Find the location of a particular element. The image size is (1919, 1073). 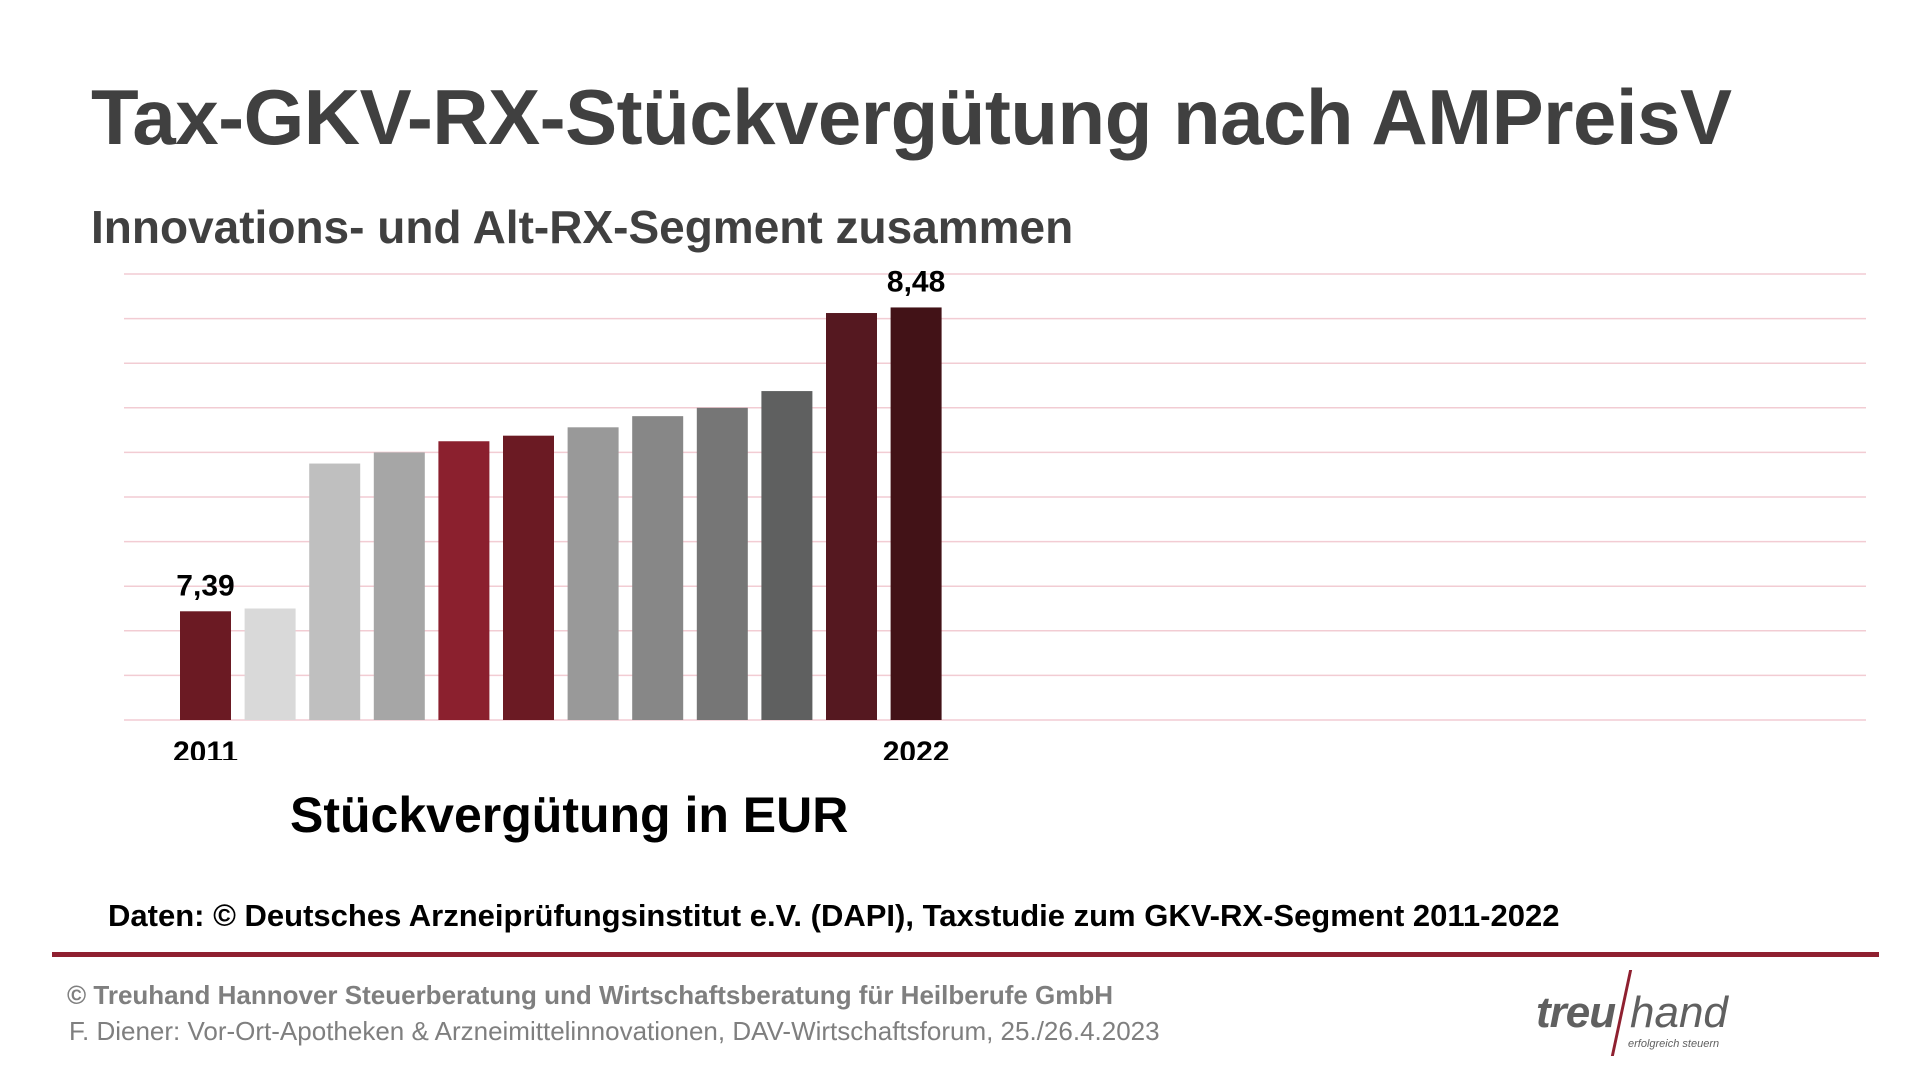

x-tick-label: 2022 is located at coordinates (916, 748).